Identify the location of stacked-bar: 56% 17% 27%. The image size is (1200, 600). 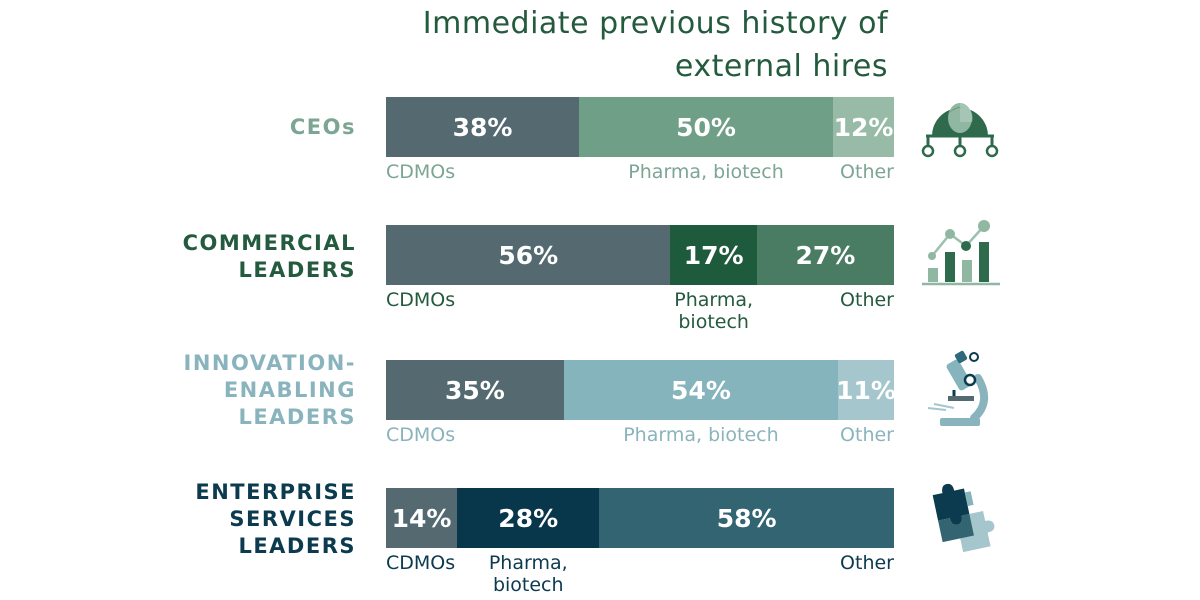
(640, 255).